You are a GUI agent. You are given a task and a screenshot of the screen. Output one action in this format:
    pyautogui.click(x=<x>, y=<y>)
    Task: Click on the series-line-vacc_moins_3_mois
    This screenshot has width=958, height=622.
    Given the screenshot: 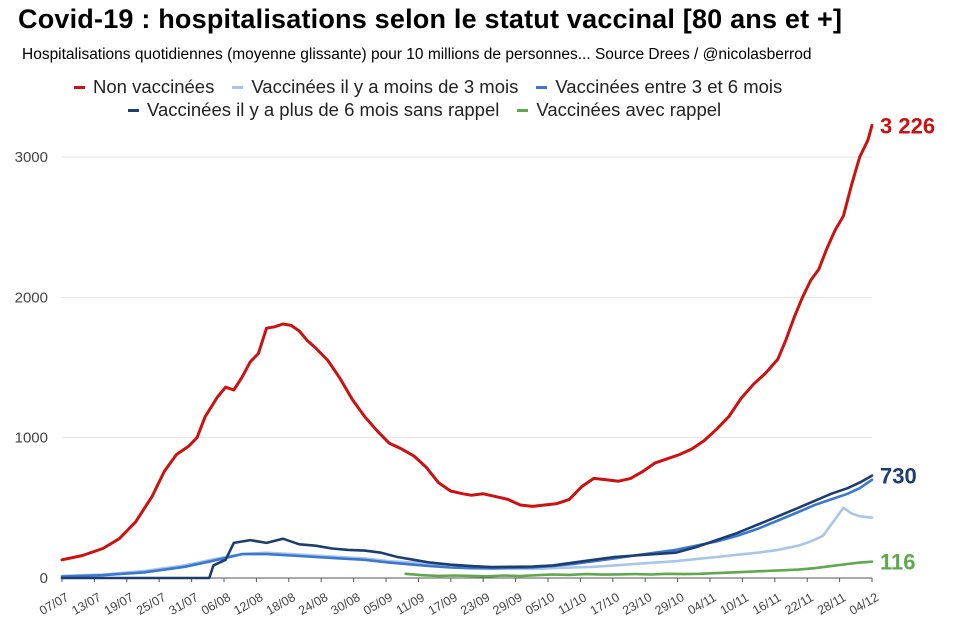 What is the action you would take?
    pyautogui.click(x=467, y=542)
    